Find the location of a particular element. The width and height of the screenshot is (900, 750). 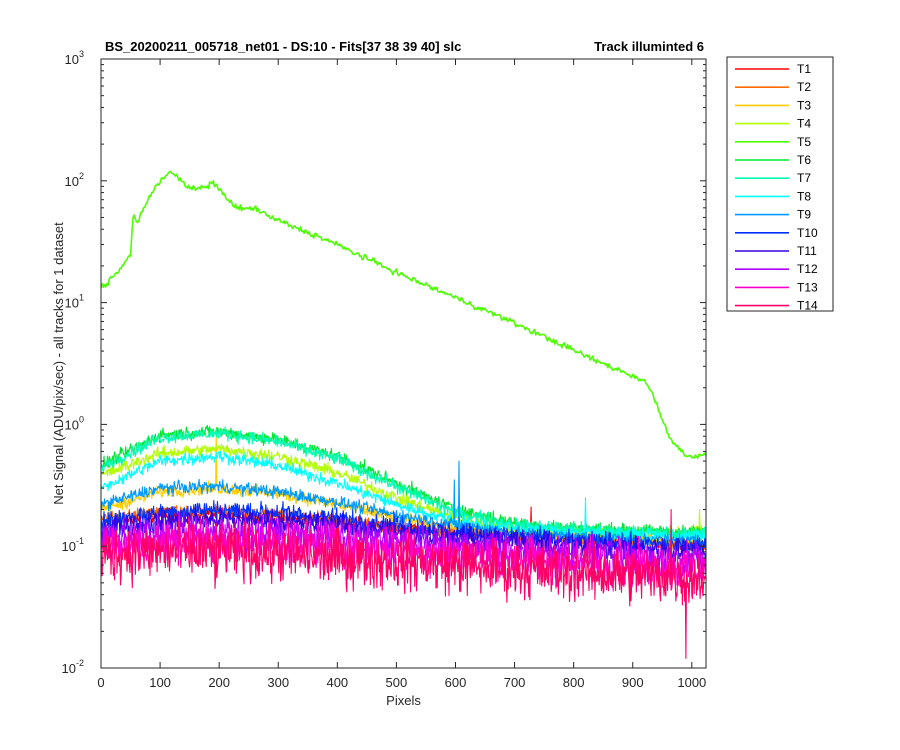

legend-entry-label: T12 is located at coordinates (807, 269).